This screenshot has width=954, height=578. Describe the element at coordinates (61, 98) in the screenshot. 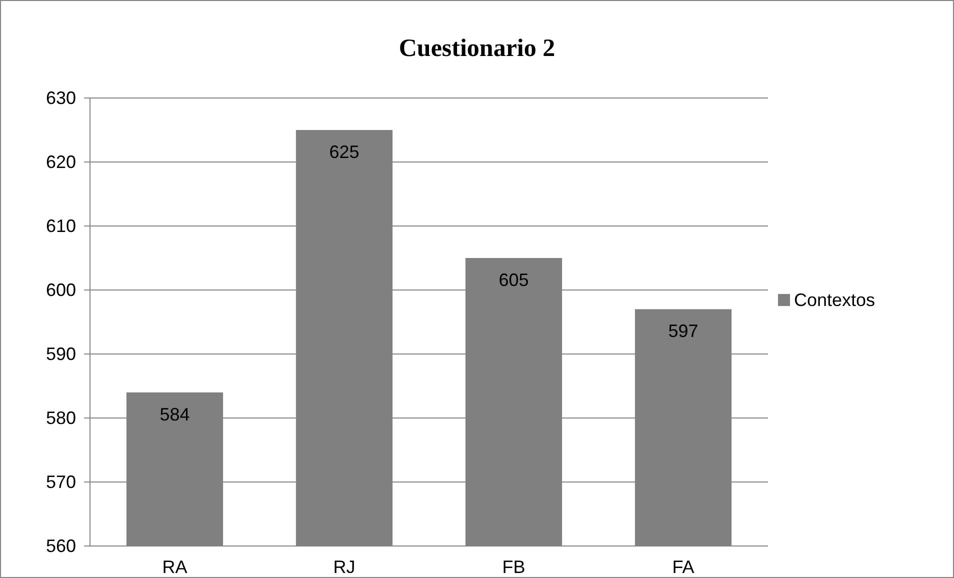

I see `y-tick-label: 630` at that location.